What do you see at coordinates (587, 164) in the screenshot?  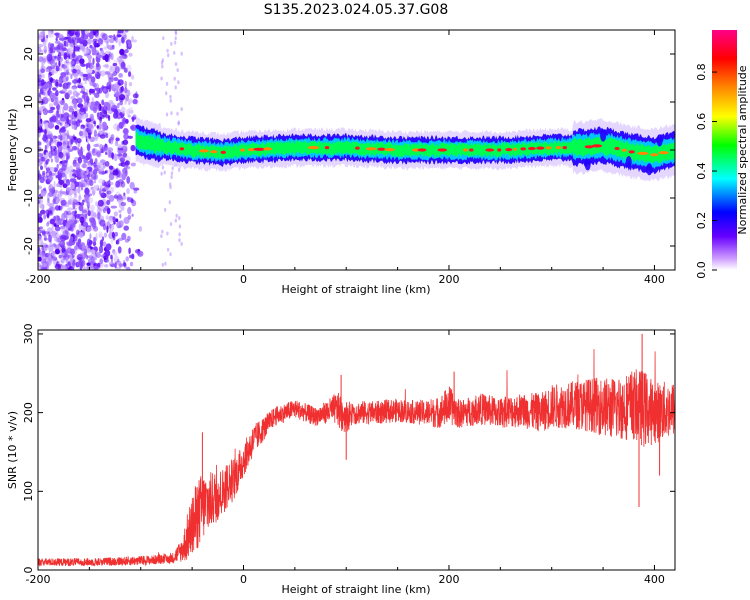 I see `signal-spike` at bounding box center [587, 164].